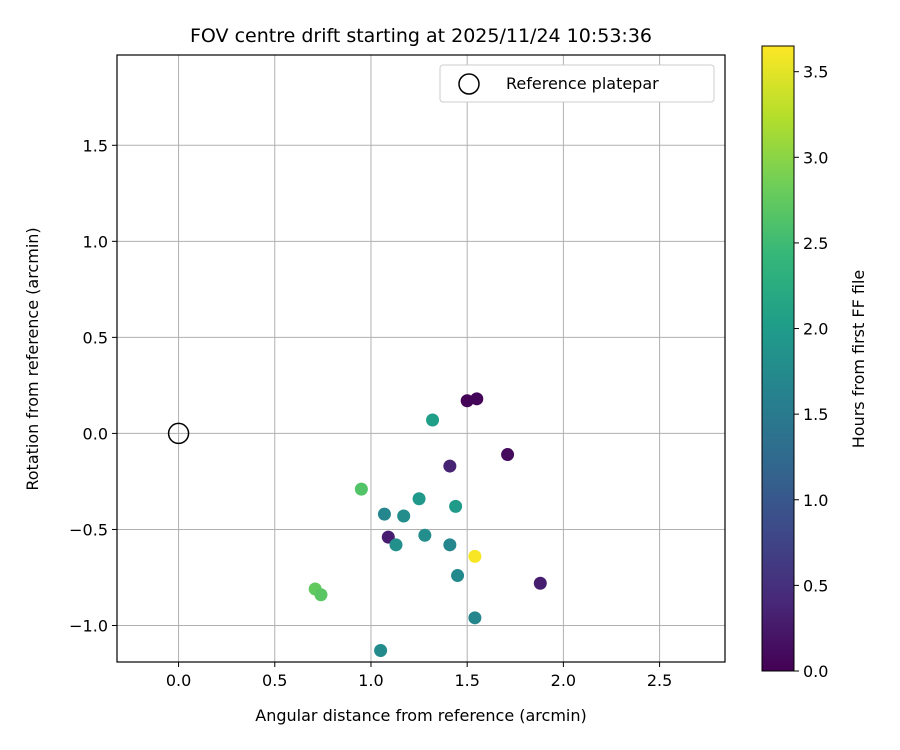 The image size is (900, 750). What do you see at coordinates (563, 680) in the screenshot?
I see `x-tick-label: 2.0` at bounding box center [563, 680].